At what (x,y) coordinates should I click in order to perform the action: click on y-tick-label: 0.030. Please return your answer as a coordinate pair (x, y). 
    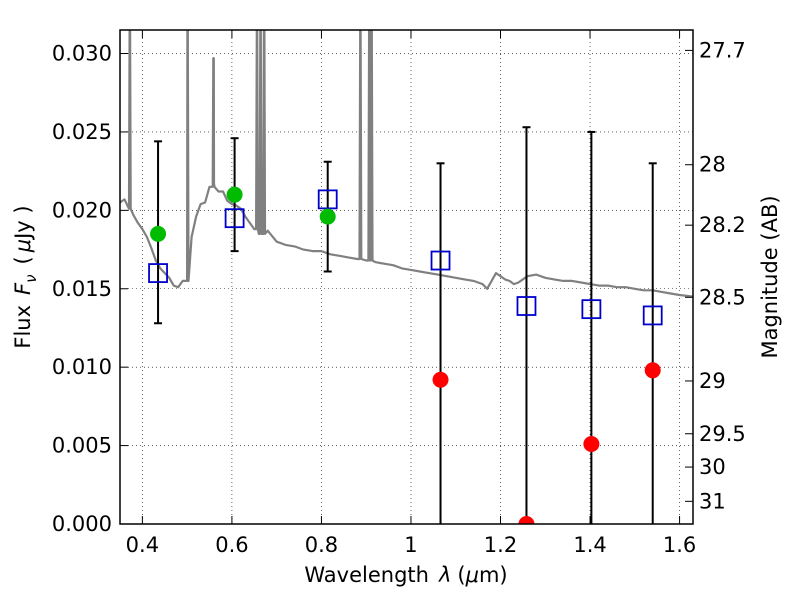
    Looking at the image, I should click on (82, 54).